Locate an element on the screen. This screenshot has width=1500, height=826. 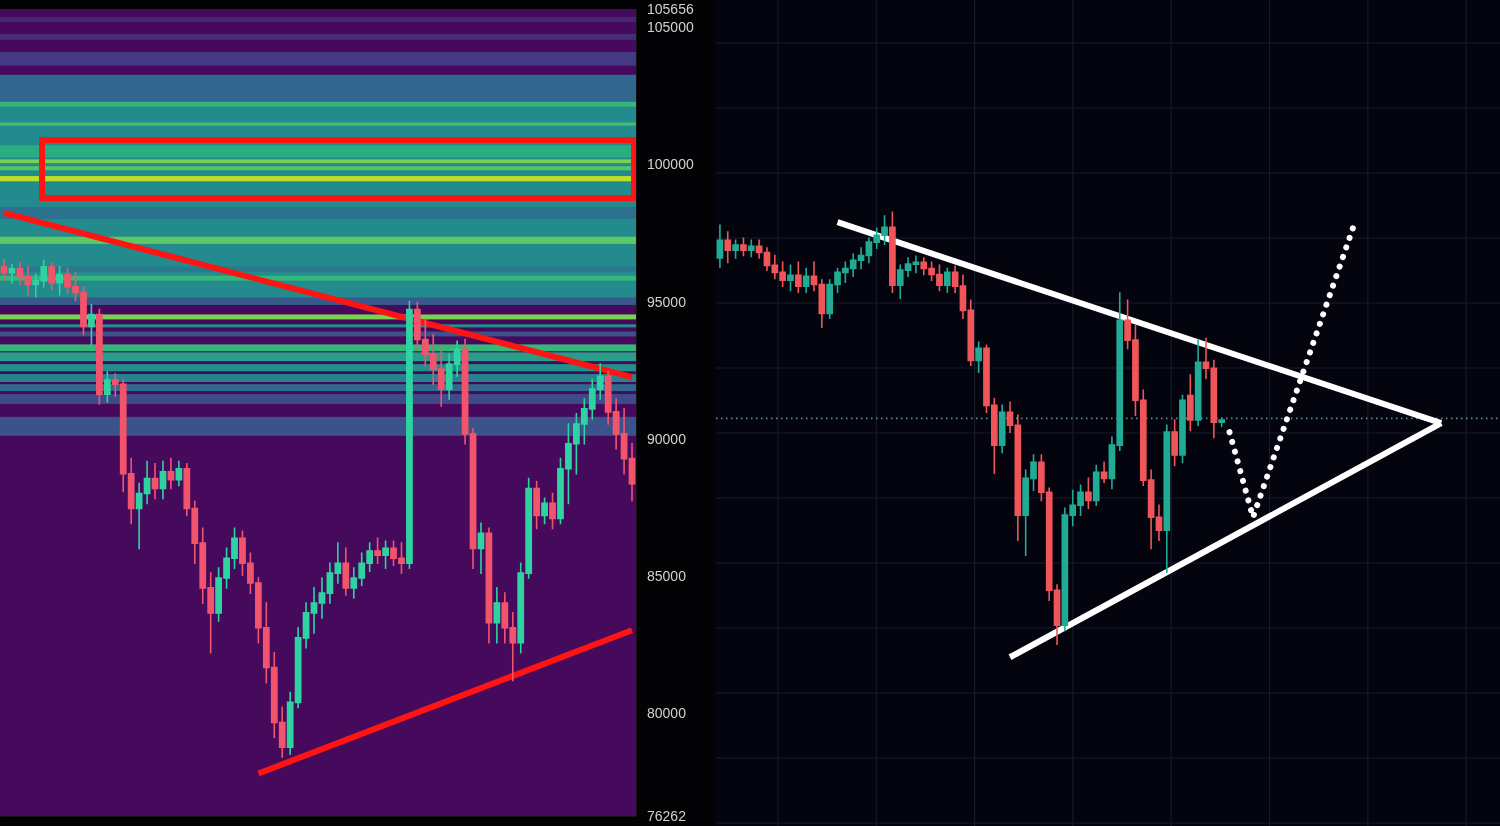
y-tick-label: 90000 is located at coordinates (667, 438).